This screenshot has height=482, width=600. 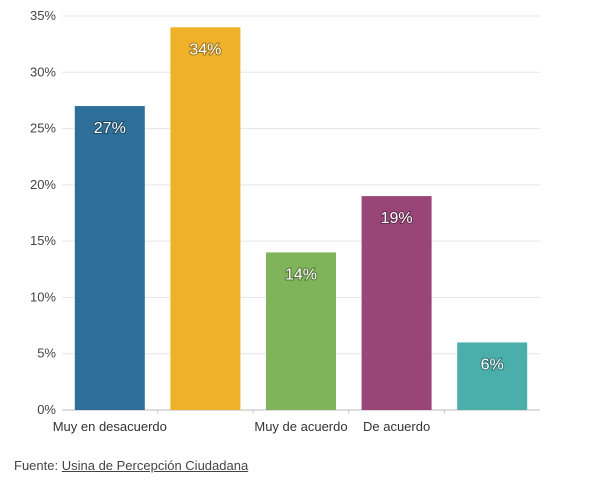 What do you see at coordinates (300, 426) in the screenshot?
I see `category-label: Muy de acuerdo` at bounding box center [300, 426].